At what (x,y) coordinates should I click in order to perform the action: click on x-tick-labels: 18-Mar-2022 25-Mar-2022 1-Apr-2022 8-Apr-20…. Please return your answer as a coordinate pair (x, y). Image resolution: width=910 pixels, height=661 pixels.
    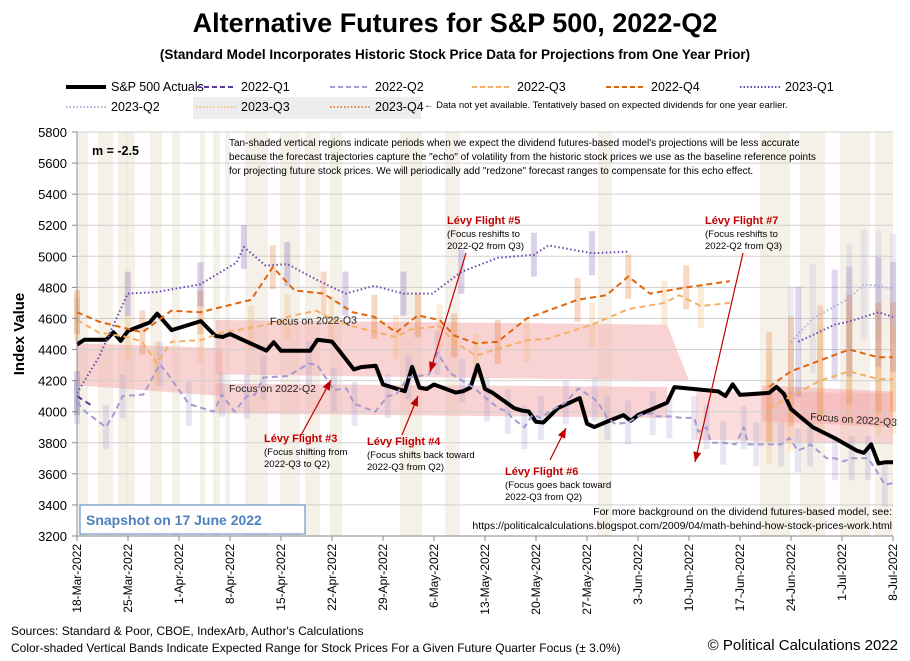
    Looking at the image, I should click on (485, 575).